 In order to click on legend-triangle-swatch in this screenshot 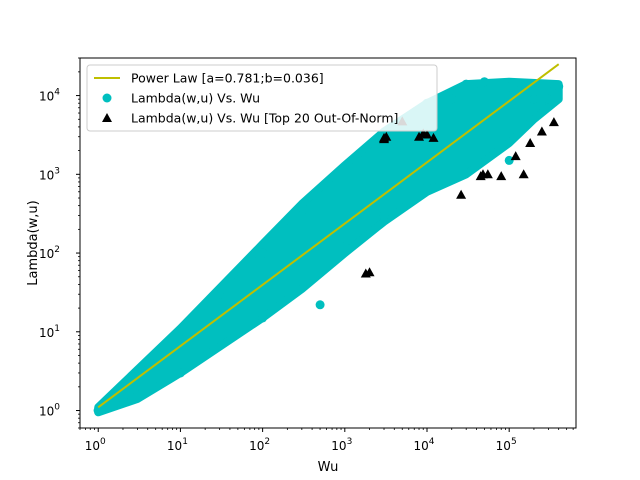, I will do `click(107, 117)`.